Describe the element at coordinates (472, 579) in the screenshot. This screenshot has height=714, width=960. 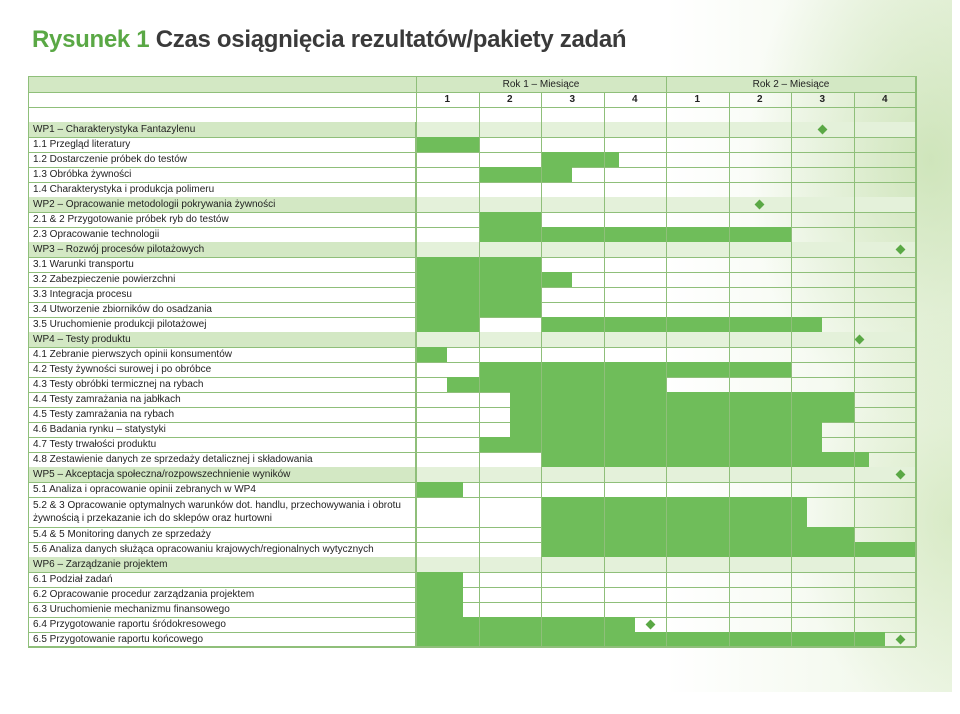
I see `task-row: 6.1 Podział zadań` at that location.